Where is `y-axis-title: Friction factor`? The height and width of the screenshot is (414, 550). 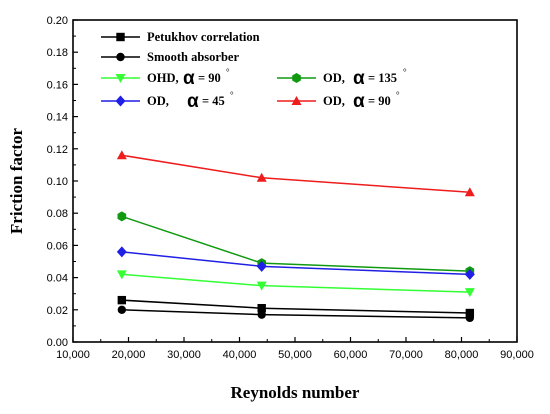
y-axis-title: Friction factor is located at coordinates (16, 180).